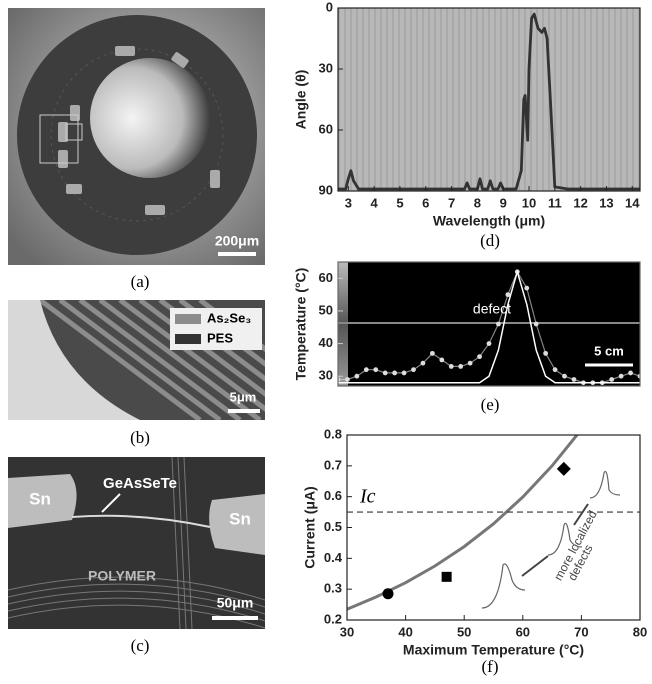 The height and width of the screenshot is (684, 652). I want to click on scale-label: 5μm, so click(243, 396).